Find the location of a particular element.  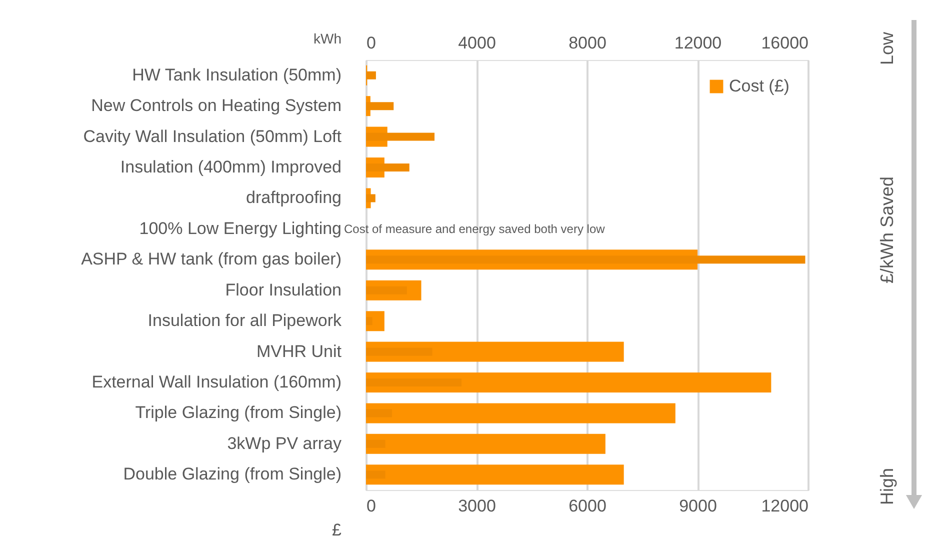

x-tick-label: 6000 is located at coordinates (587, 506).